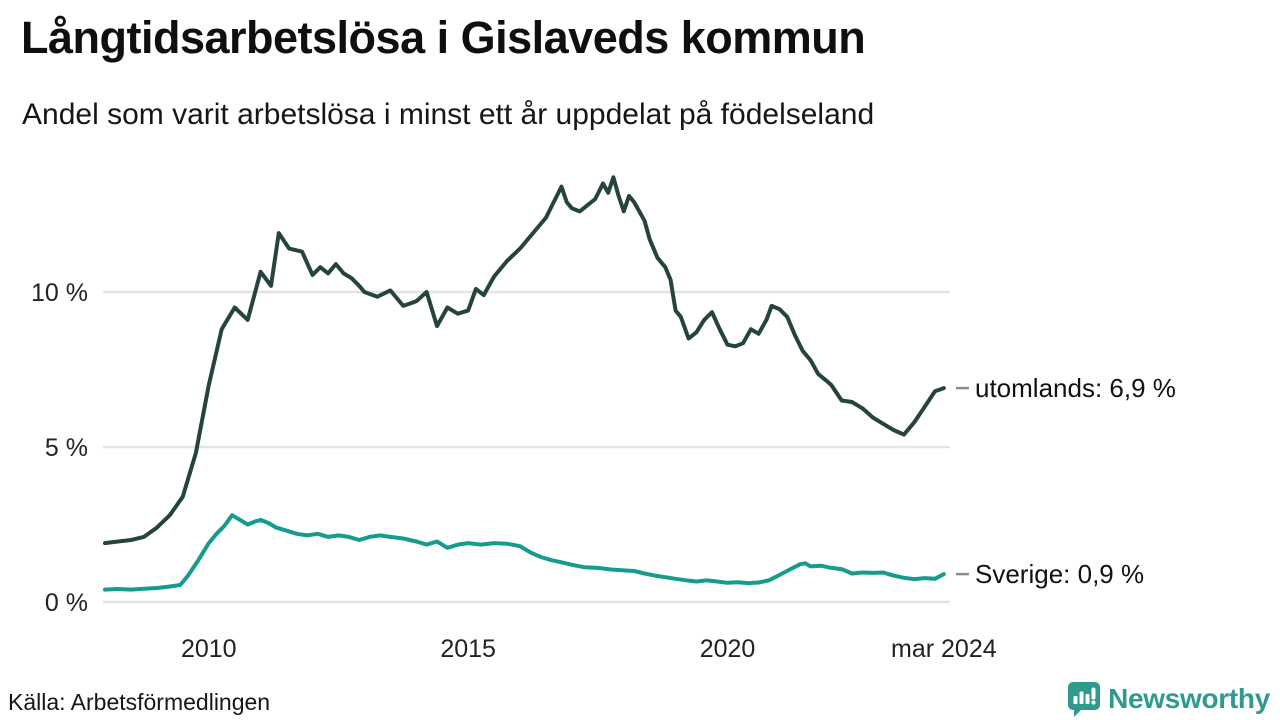 This screenshot has width=1280, height=720. What do you see at coordinates (524, 552) in the screenshot?
I see `series-line-sverige` at bounding box center [524, 552].